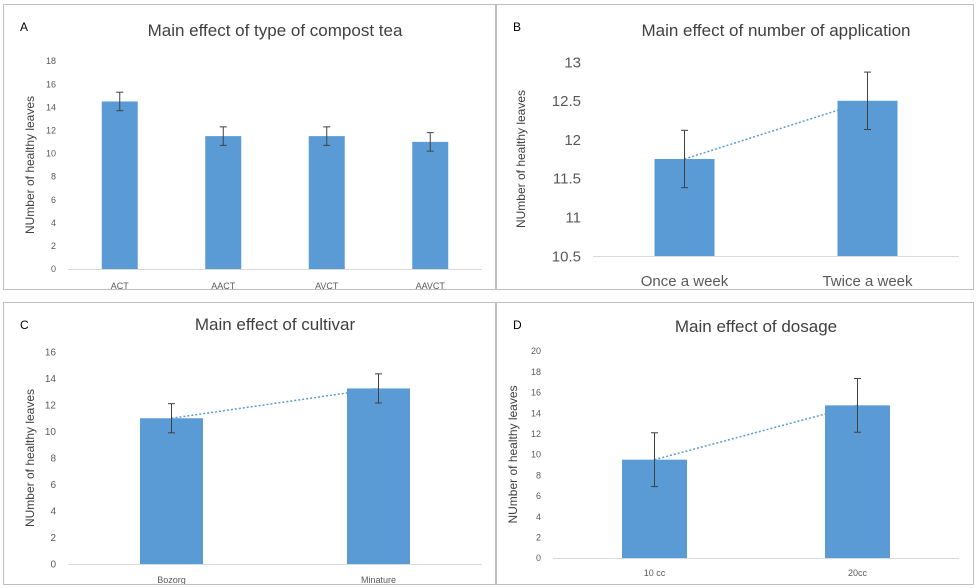 The width and height of the screenshot is (977, 588). What do you see at coordinates (517, 27) in the screenshot?
I see `chart-b-panel-letter: B` at bounding box center [517, 27].